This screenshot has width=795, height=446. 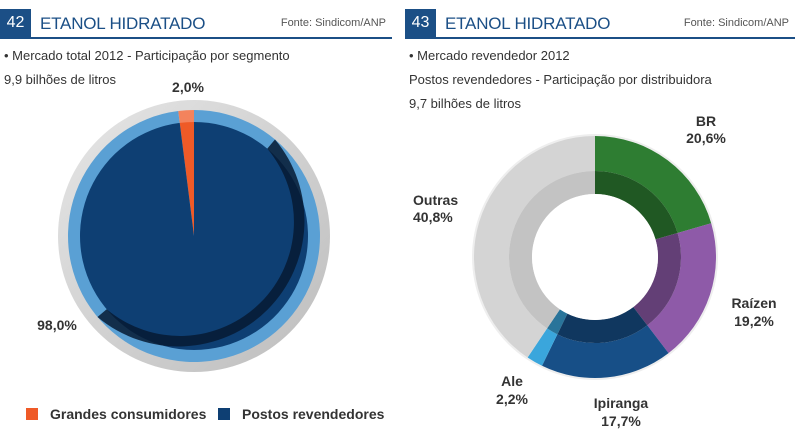 I want to click on chart-total-volume: 9,9 bilhões de litros, so click(x=60, y=79).